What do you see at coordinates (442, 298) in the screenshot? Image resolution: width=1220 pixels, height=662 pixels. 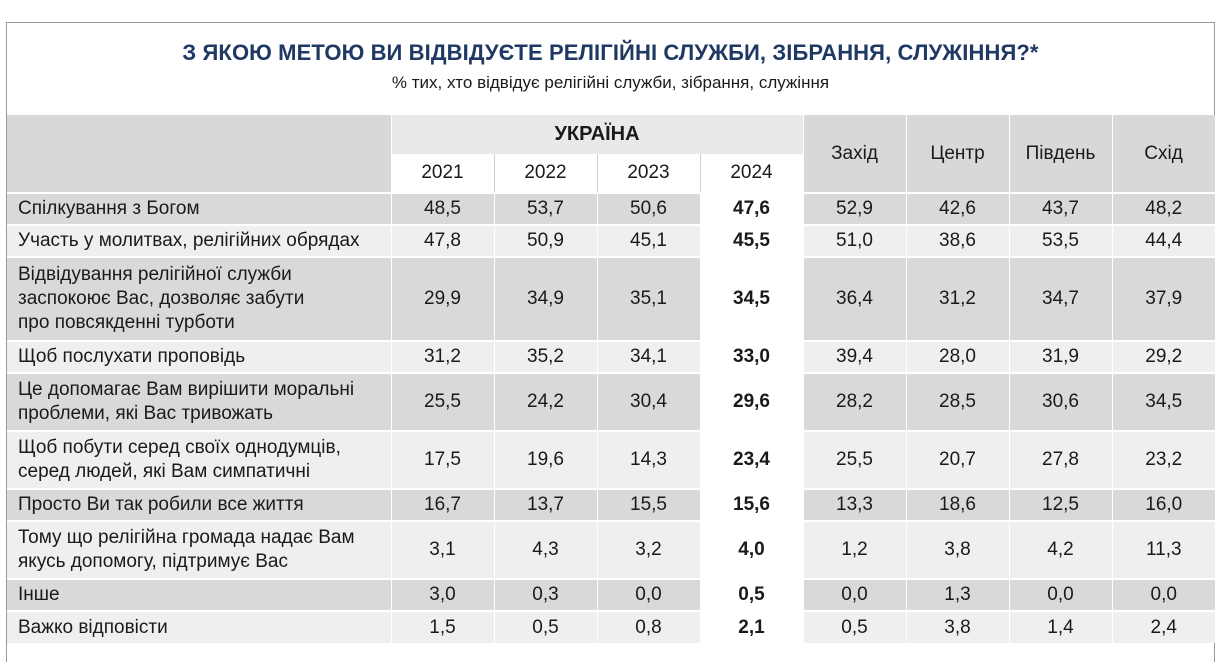 I see `value-cell: 29,9` at bounding box center [442, 298].